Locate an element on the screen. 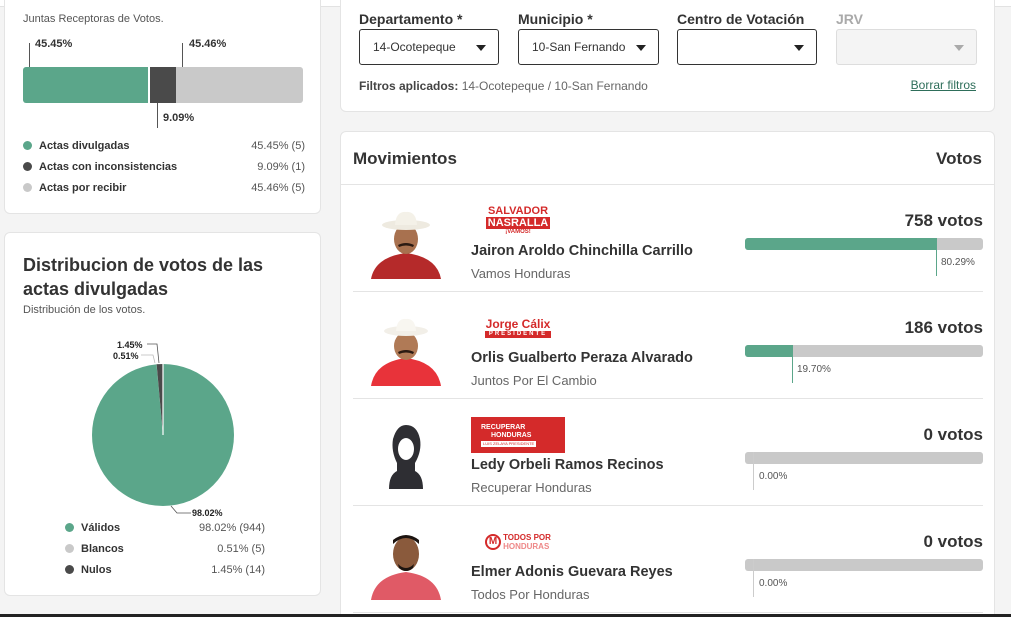  legend-name: Nulos is located at coordinates (96, 569).